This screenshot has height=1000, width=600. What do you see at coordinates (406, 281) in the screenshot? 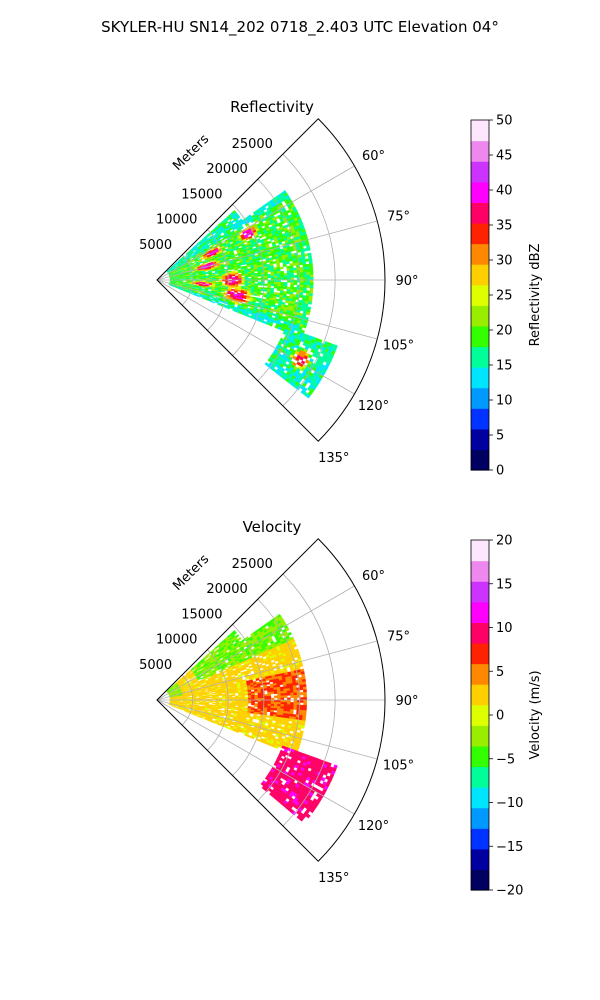
I see `angular-tick-label: 90°` at bounding box center [406, 281].